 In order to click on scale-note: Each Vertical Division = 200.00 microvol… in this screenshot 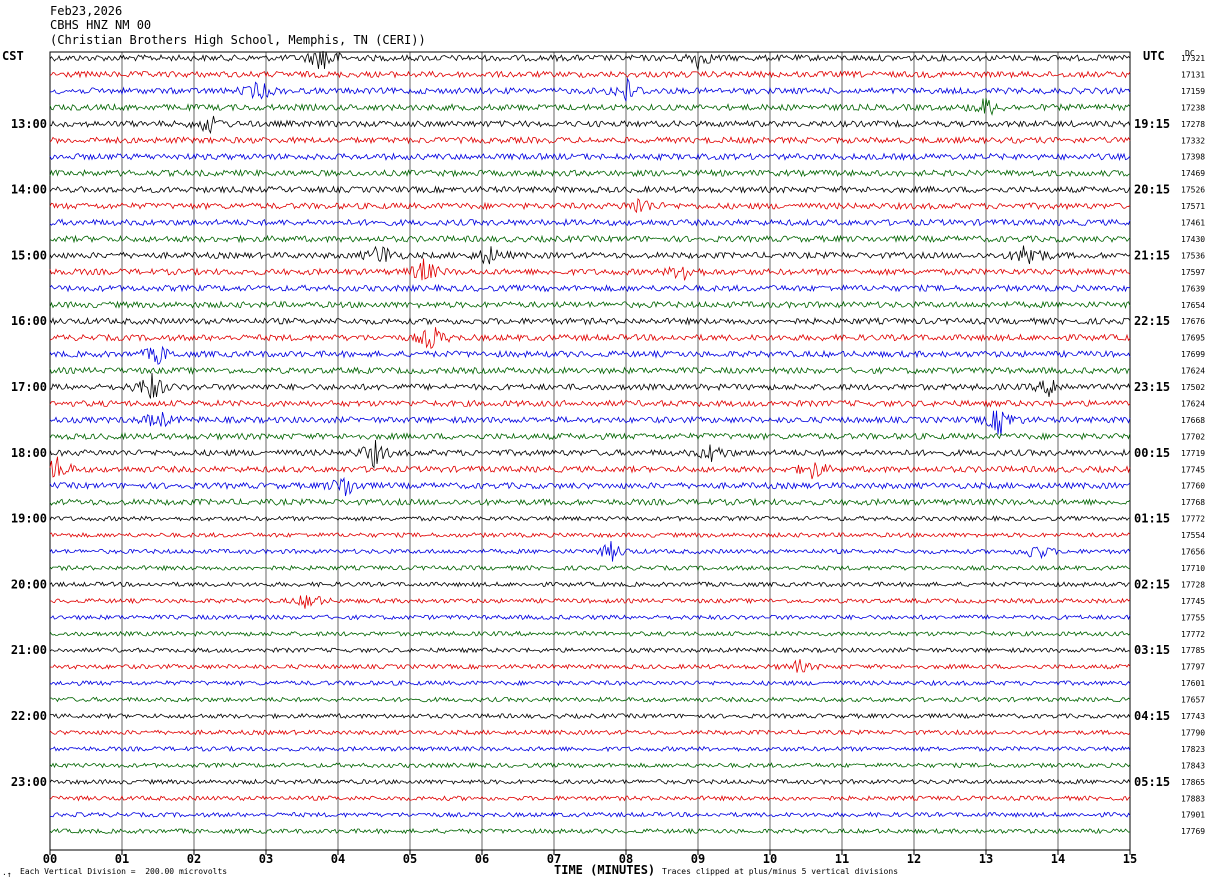, I will do `click(124, 871)`.